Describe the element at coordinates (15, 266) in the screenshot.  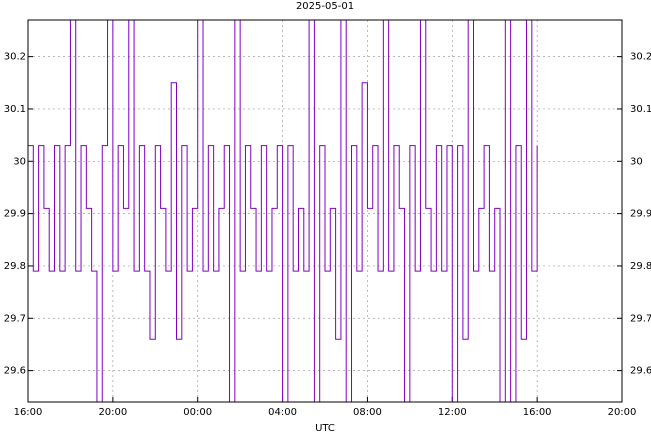
I see `y-tick-label: 29.8` at that location.